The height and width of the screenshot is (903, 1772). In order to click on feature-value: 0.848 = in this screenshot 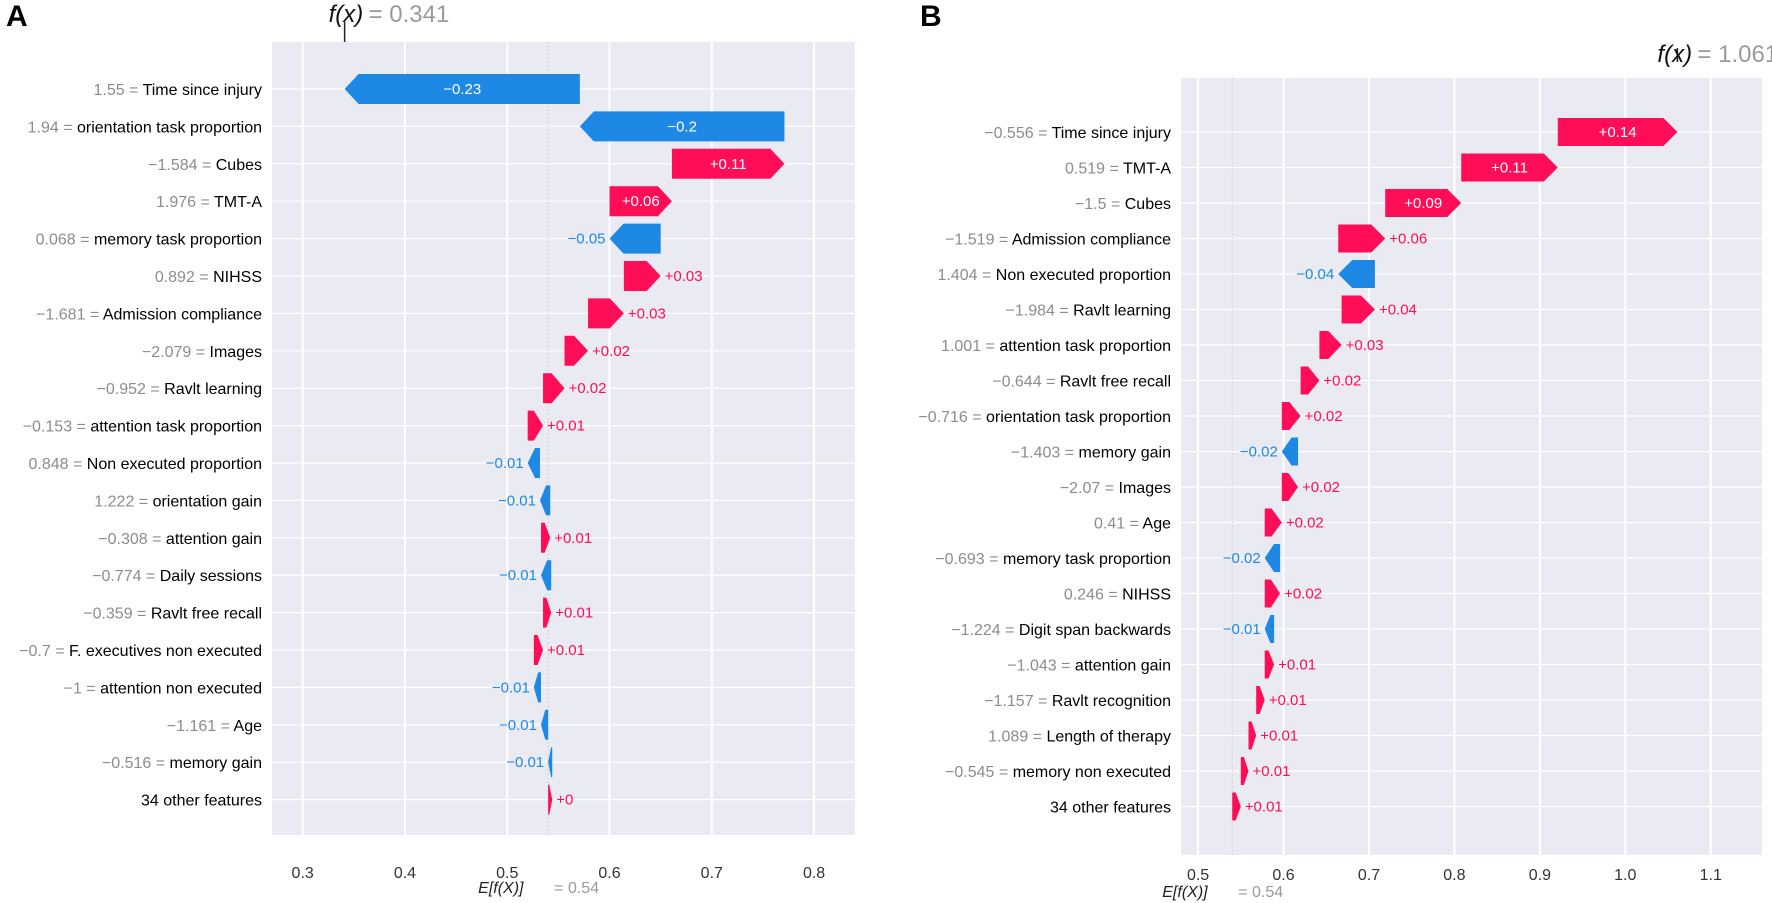, I will do `click(57, 464)`.